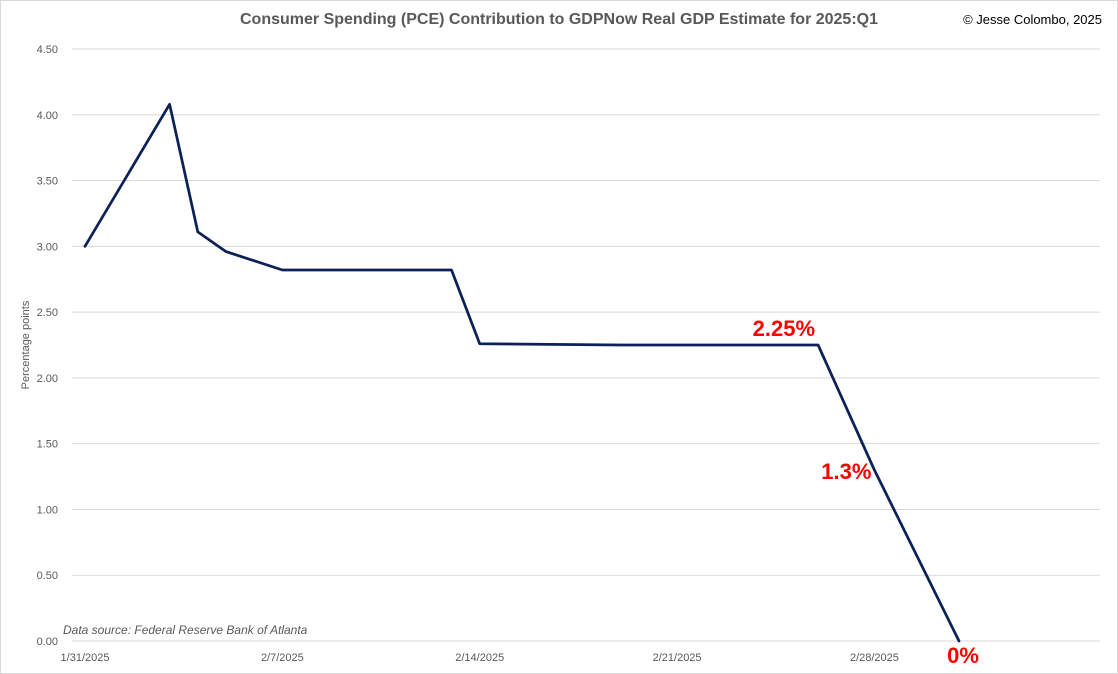 The image size is (1118, 674). Describe the element at coordinates (677, 658) in the screenshot. I see `x-tick-label: 2/21/2025` at that location.